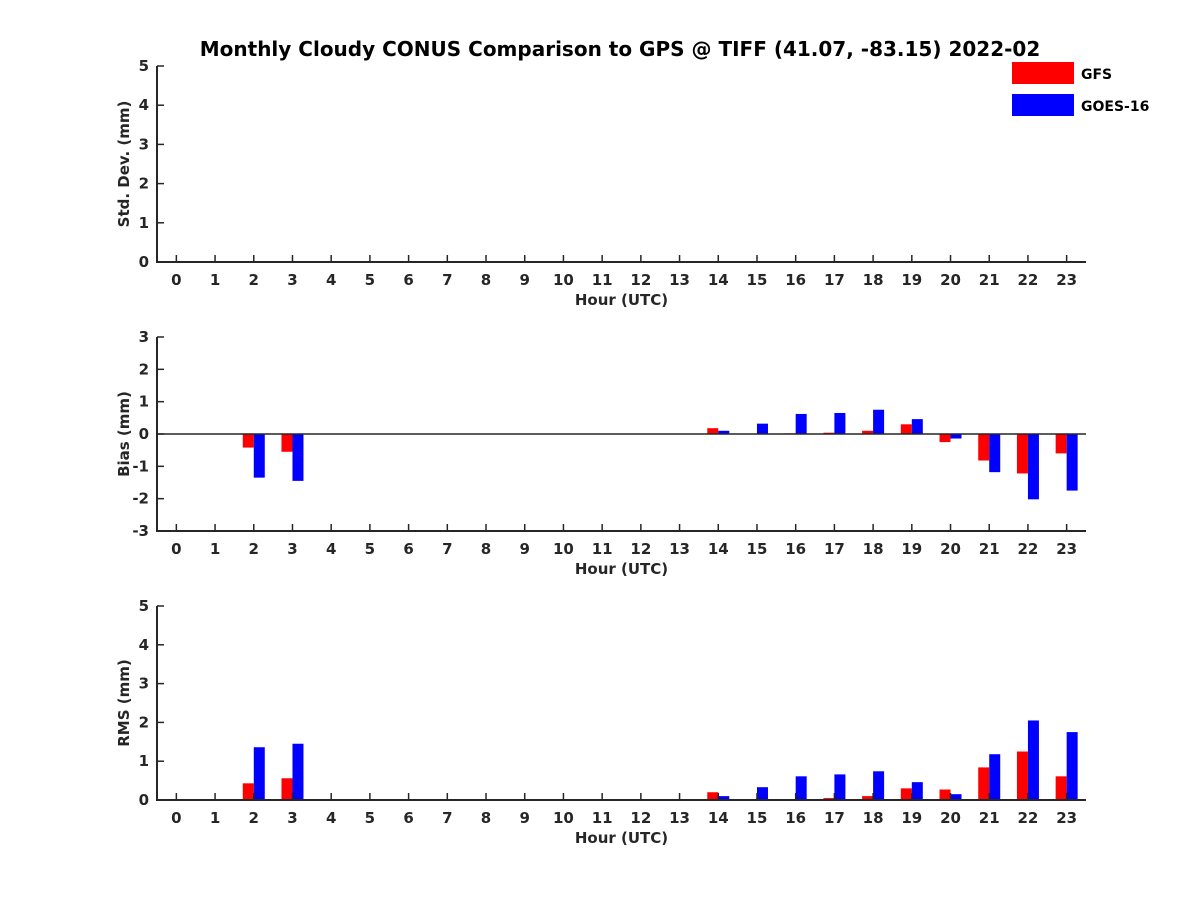  What do you see at coordinates (1066, 549) in the screenshot?
I see `x-tick-label-bias-23: 23` at bounding box center [1066, 549].